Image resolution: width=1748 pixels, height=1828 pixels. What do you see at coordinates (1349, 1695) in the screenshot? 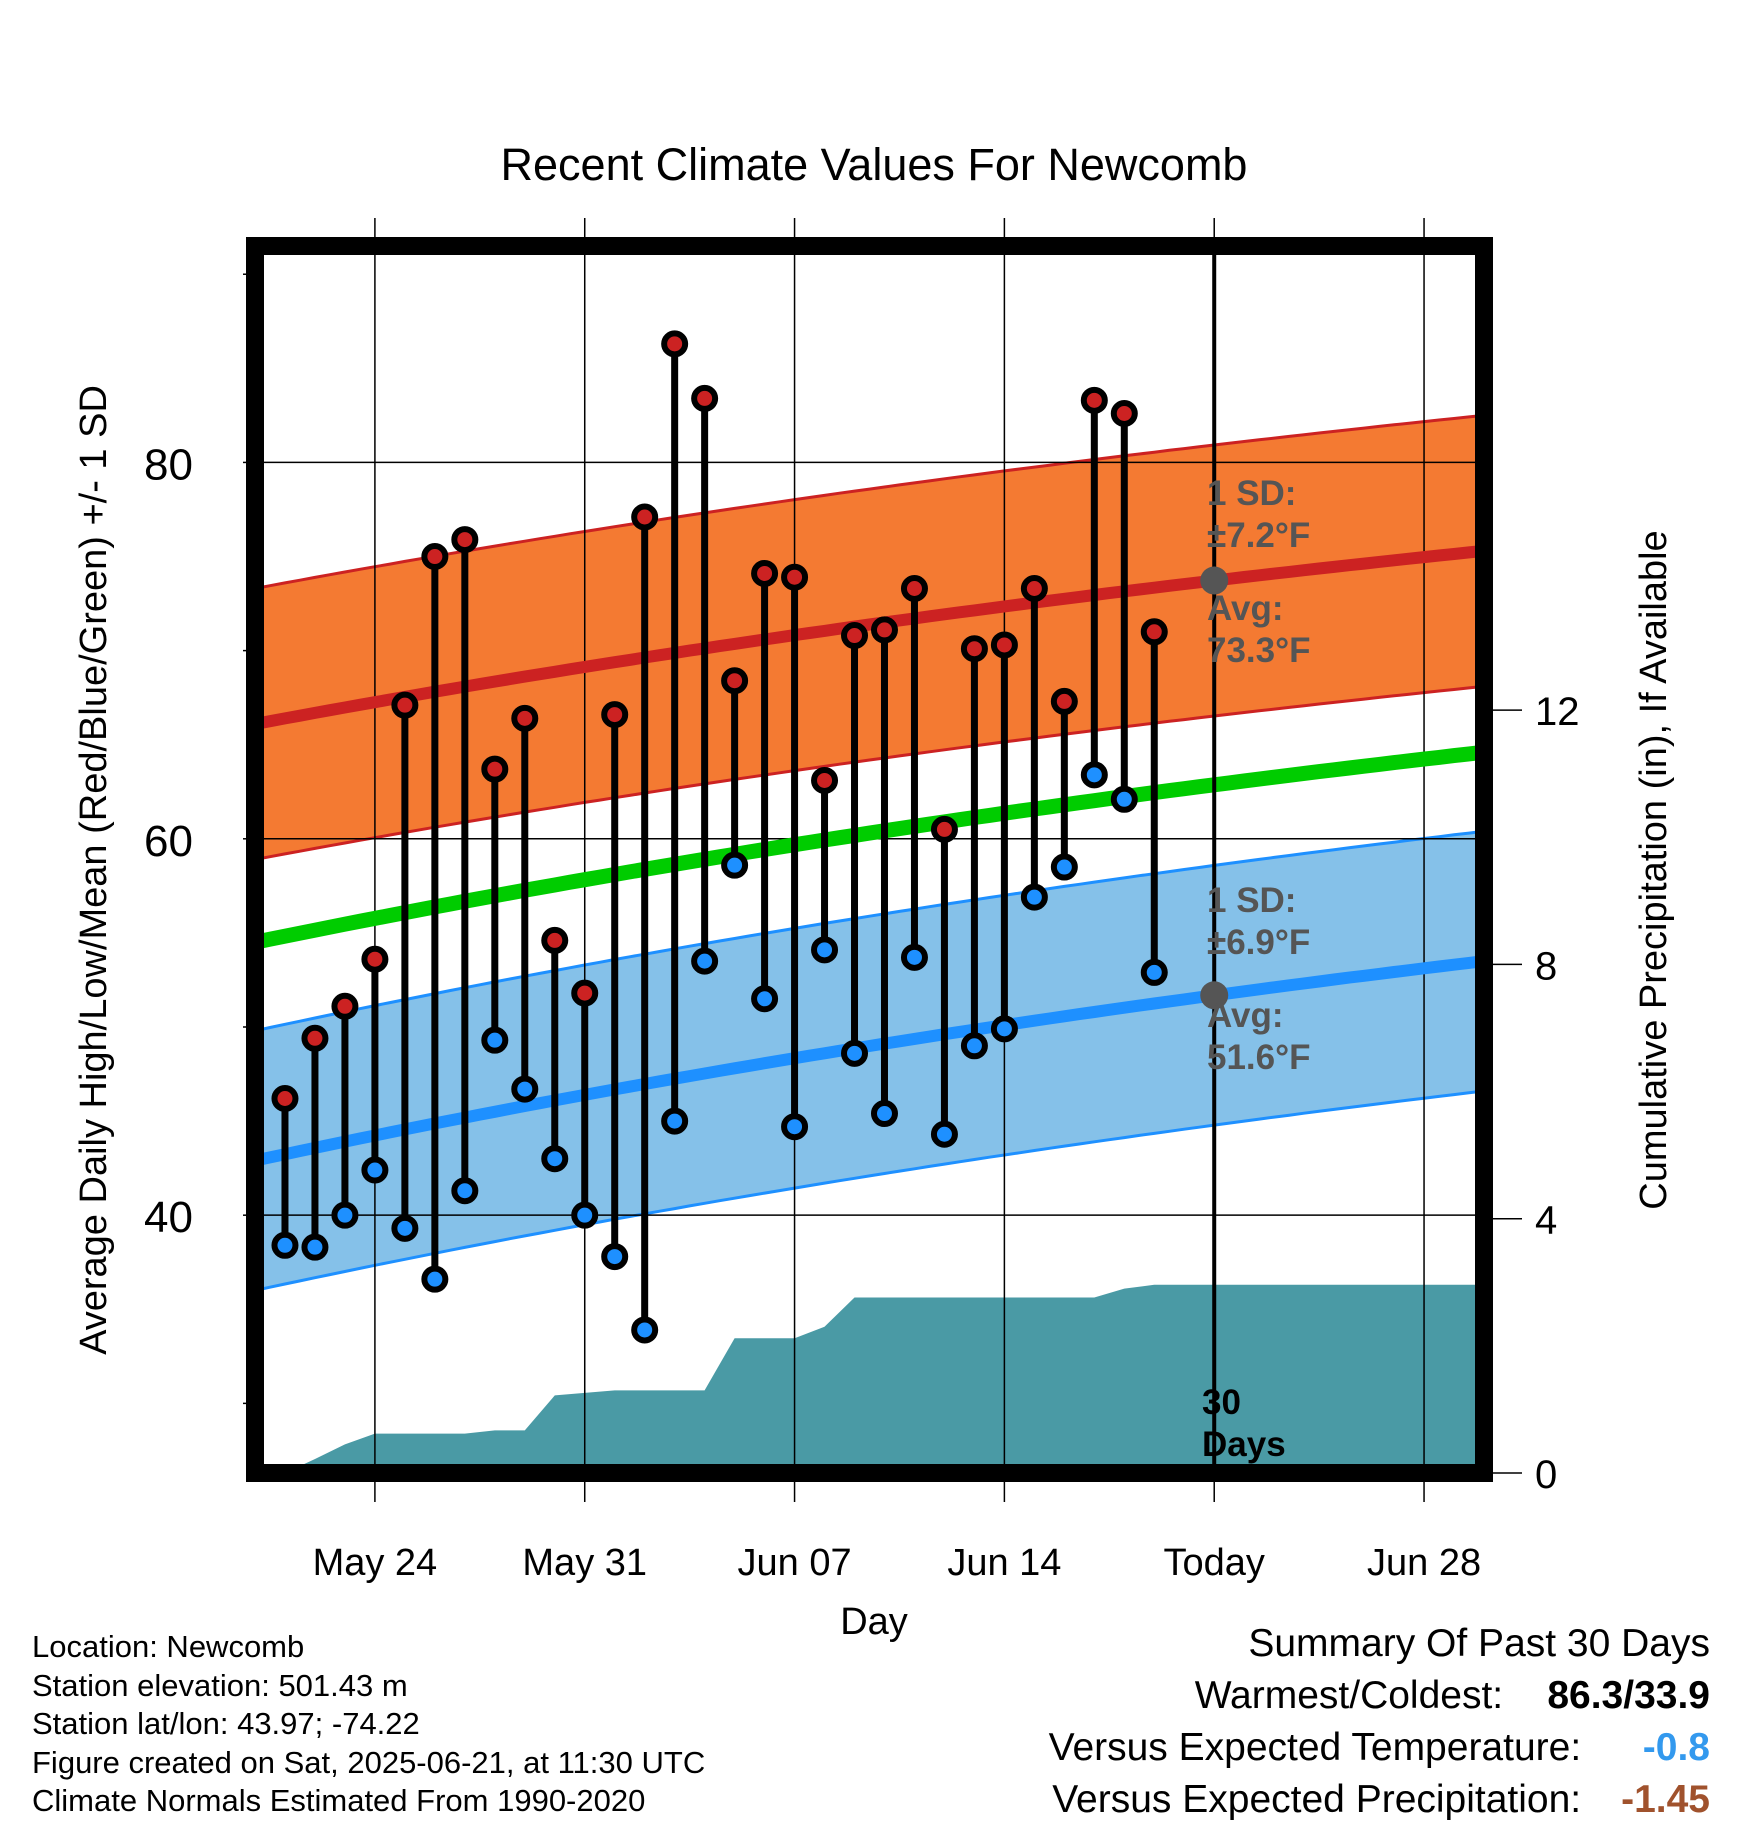
I see `warm-cold-label: Warmest/Coldest:` at bounding box center [1349, 1695].